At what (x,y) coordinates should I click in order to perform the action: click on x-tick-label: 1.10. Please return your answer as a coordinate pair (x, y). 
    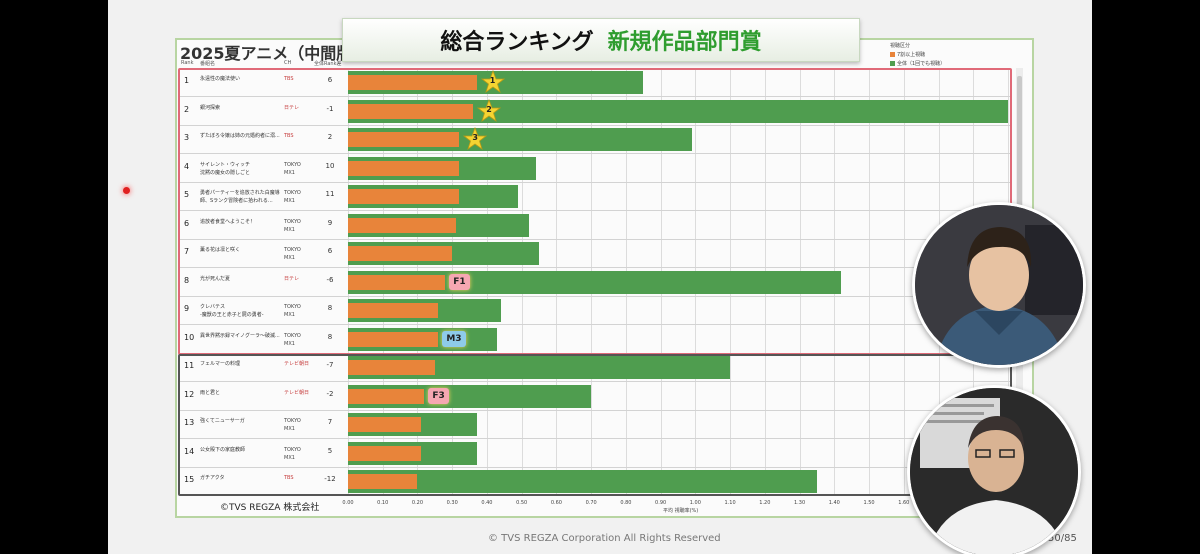
    Looking at the image, I should click on (730, 503).